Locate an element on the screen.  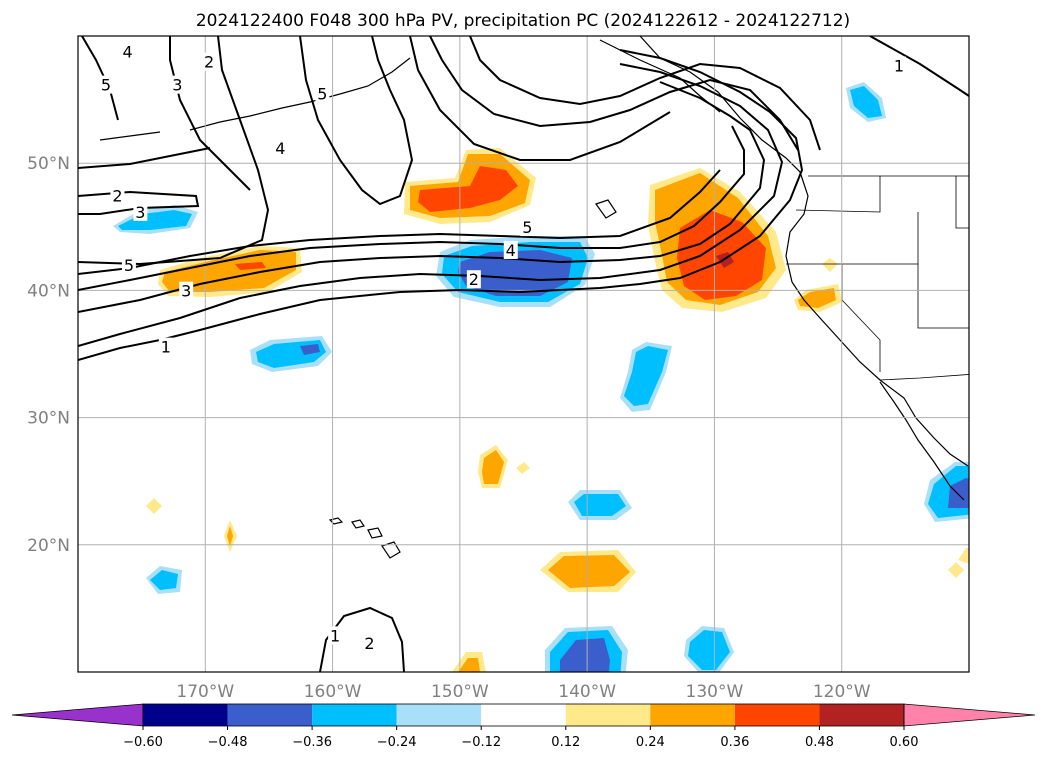
precip-positive-bottom-center-inner is located at coordinates (469, 665).